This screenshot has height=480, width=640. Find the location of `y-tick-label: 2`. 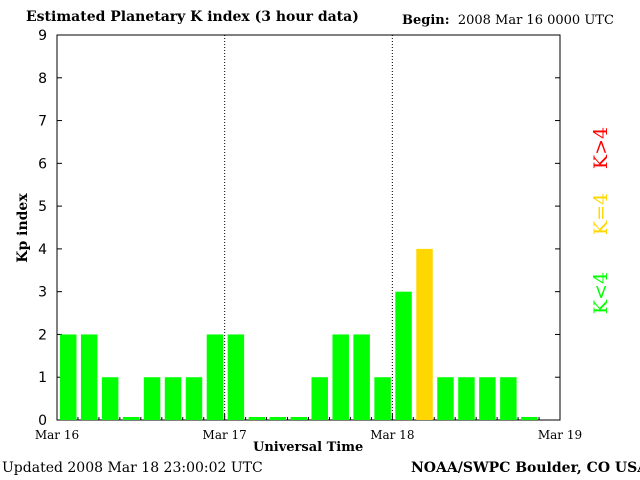

y-tick-label: 2 is located at coordinates (42, 335).